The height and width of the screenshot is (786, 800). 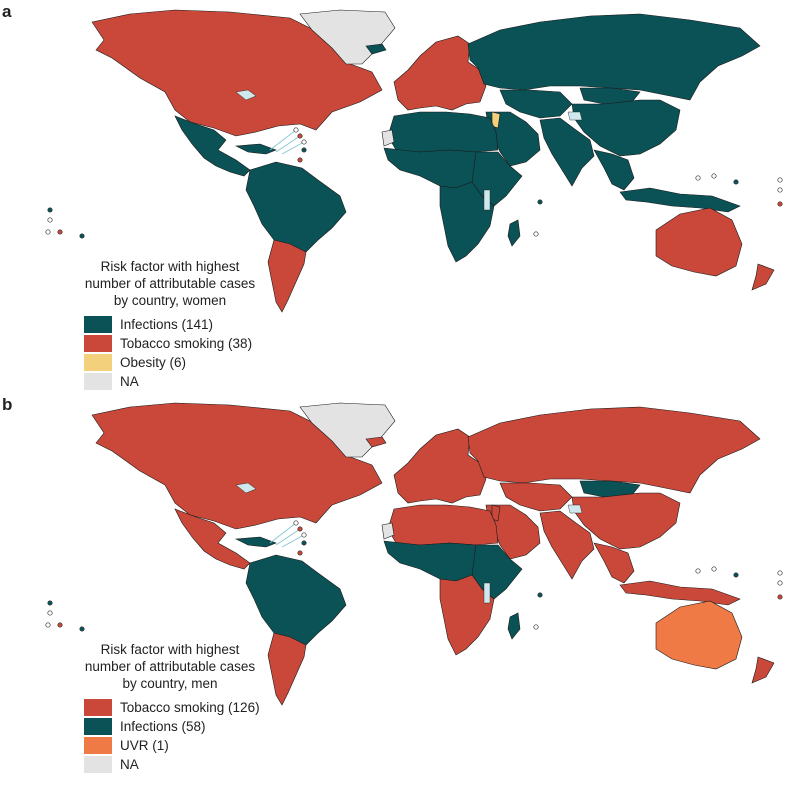 What do you see at coordinates (167, 324) in the screenshot?
I see `legend-label: Infections (141)` at bounding box center [167, 324].